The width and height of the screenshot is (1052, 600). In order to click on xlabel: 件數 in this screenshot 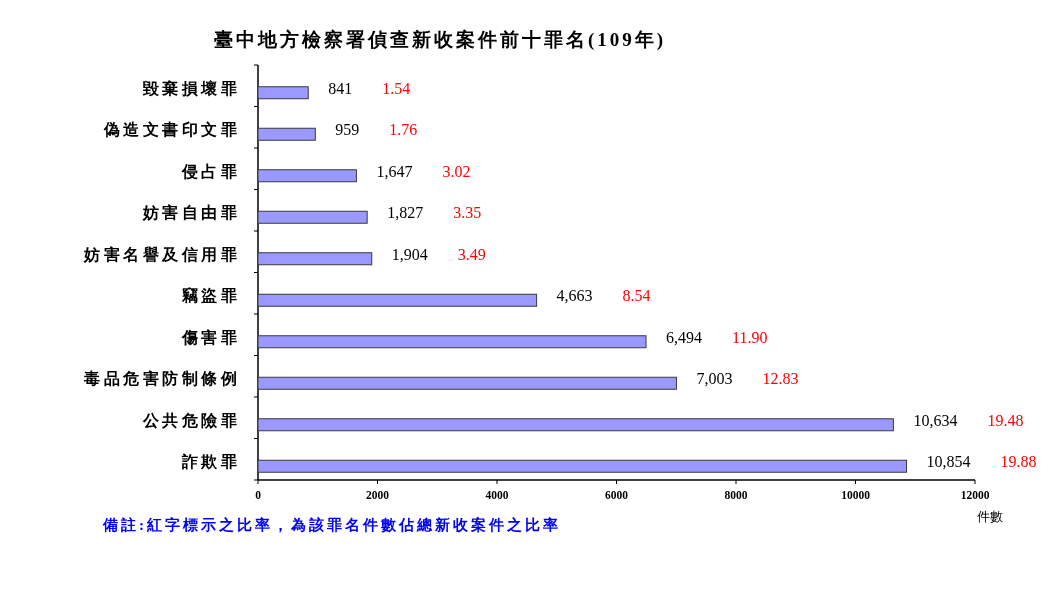, I will do `click(990, 517)`.